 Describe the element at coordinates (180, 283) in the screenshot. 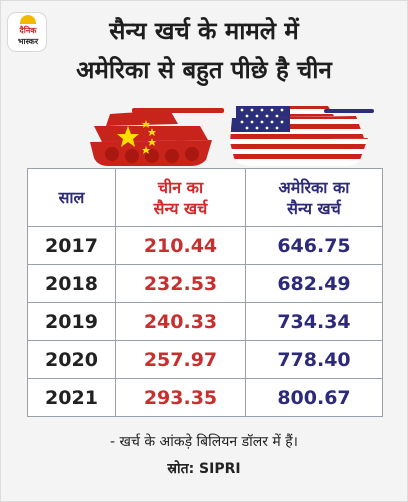

I see `cell-china-value: 232.53` at that location.